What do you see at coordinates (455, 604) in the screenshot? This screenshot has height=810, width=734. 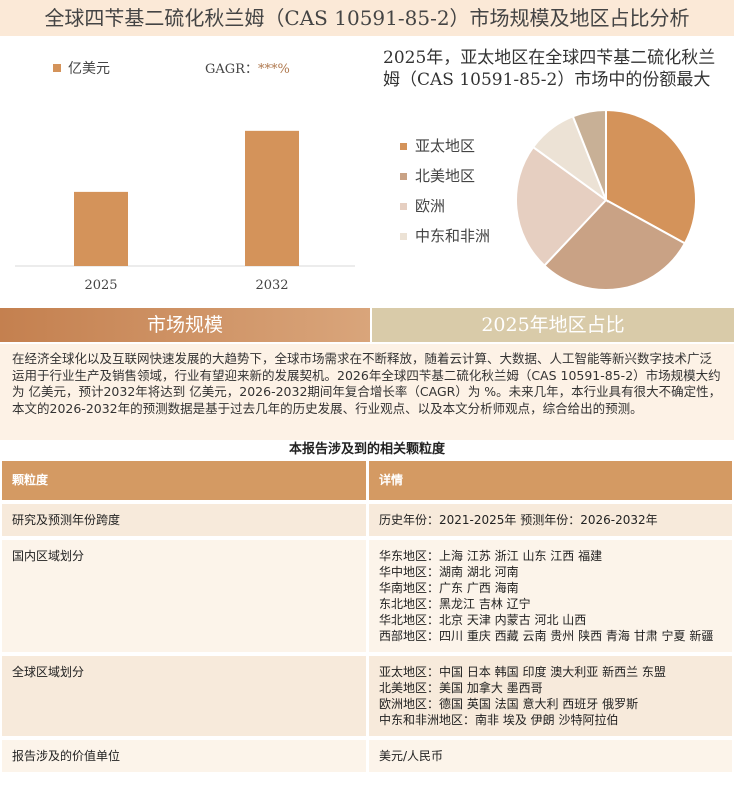 I see `detail-line: 东北地区：黑龙江 吉林 辽宁` at bounding box center [455, 604].